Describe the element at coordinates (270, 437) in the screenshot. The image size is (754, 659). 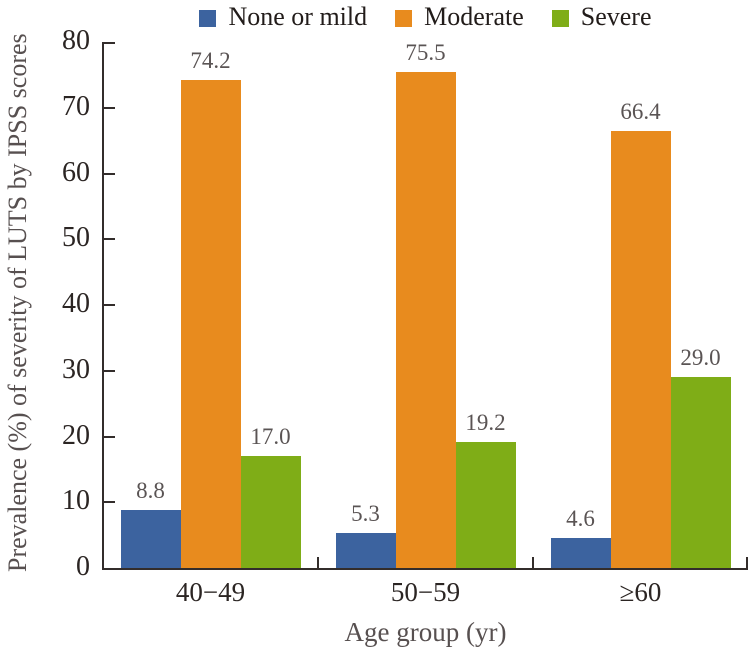
I see `bar-value-label: 17.0` at that location.